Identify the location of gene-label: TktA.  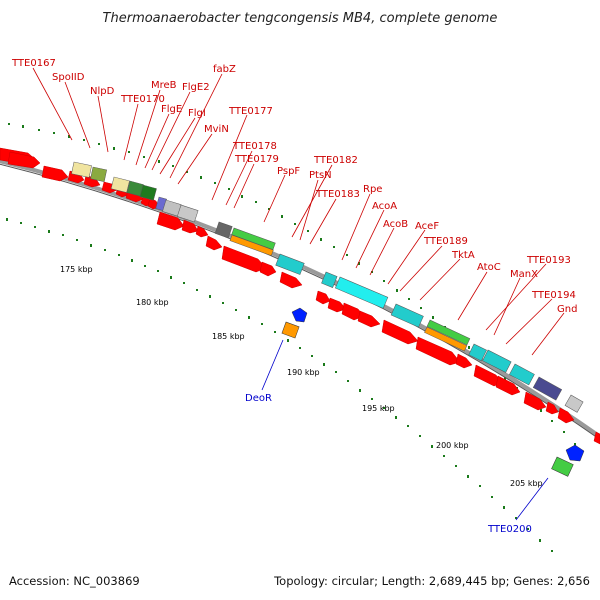
(463, 255).